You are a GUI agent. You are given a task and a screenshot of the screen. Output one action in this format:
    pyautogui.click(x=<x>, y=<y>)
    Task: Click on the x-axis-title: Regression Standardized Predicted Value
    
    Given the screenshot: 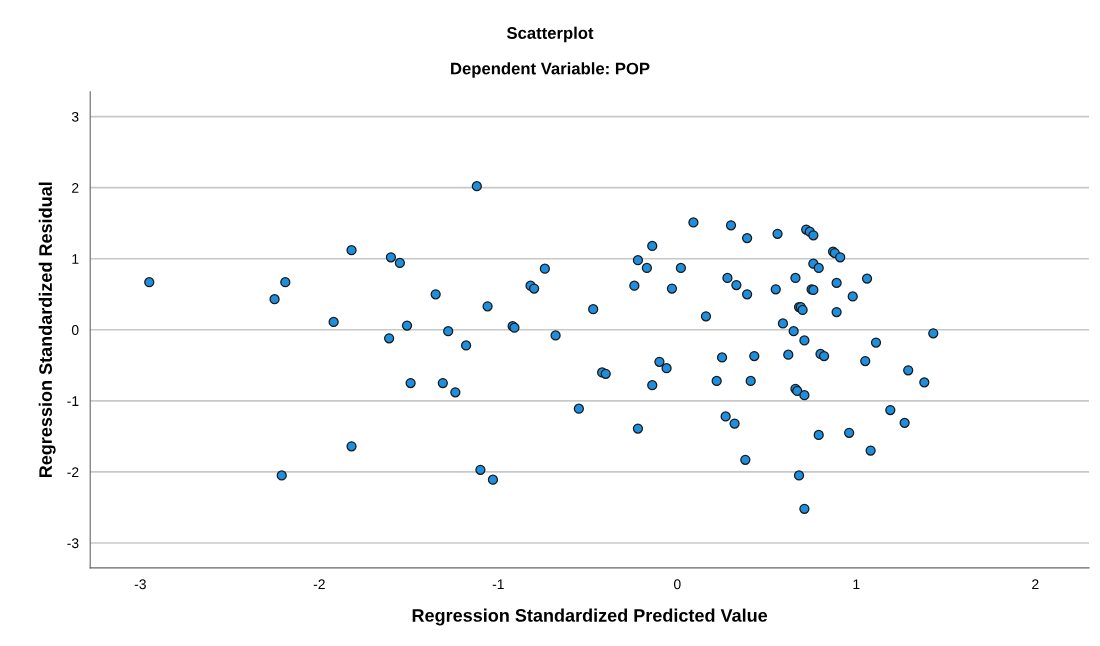 What is the action you would take?
    pyautogui.click(x=590, y=617)
    